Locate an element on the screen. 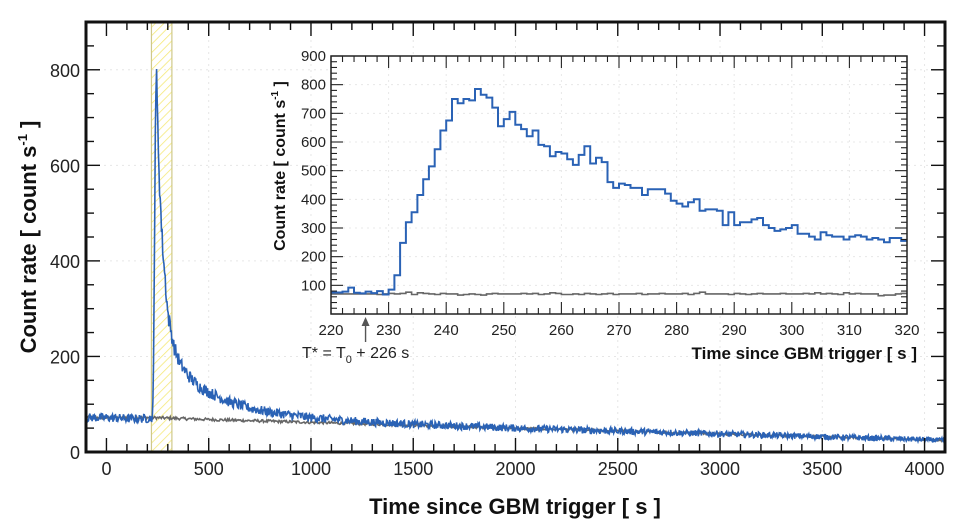 The image size is (964, 531). inset-y-tick-label: 300 is located at coordinates (313, 228).